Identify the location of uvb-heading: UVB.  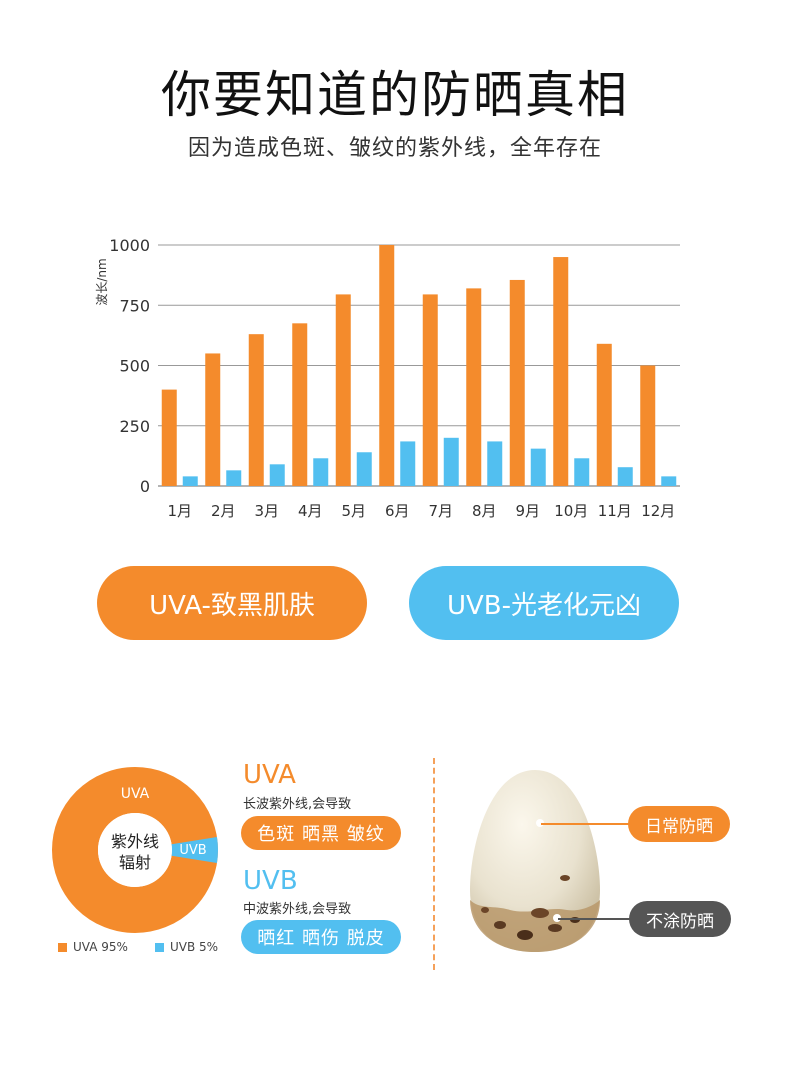
(270, 881).